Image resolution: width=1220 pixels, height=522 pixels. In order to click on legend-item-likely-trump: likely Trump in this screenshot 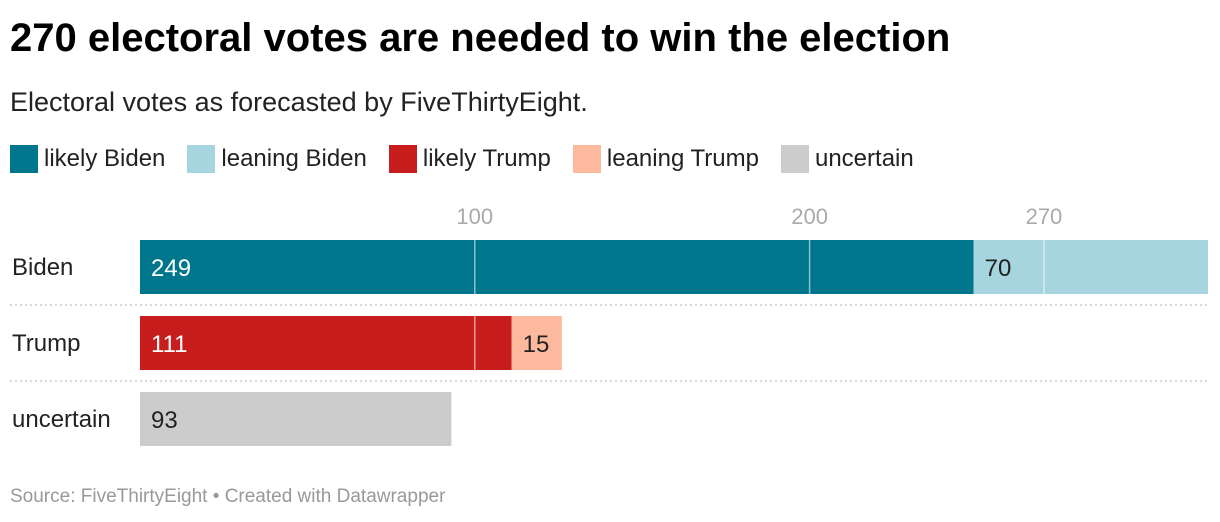, I will do `click(469, 159)`.